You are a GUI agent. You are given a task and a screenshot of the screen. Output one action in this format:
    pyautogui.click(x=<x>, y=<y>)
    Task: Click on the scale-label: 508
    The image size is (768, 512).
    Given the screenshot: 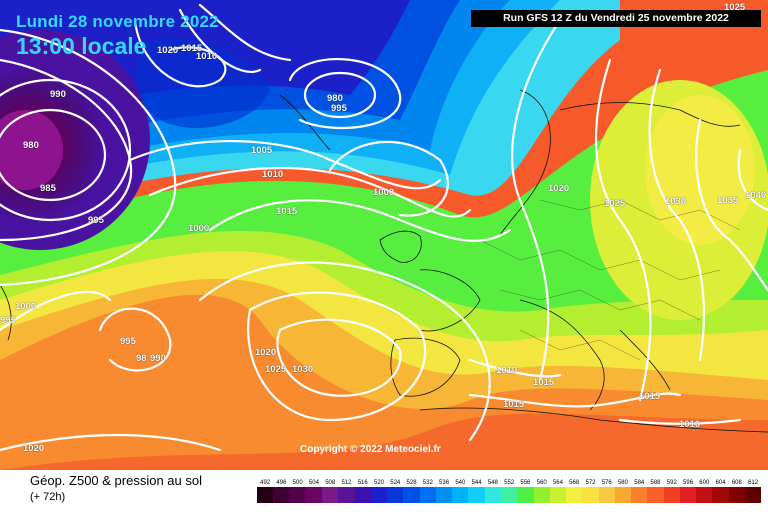 What is the action you would take?
    pyautogui.click(x=330, y=483)
    